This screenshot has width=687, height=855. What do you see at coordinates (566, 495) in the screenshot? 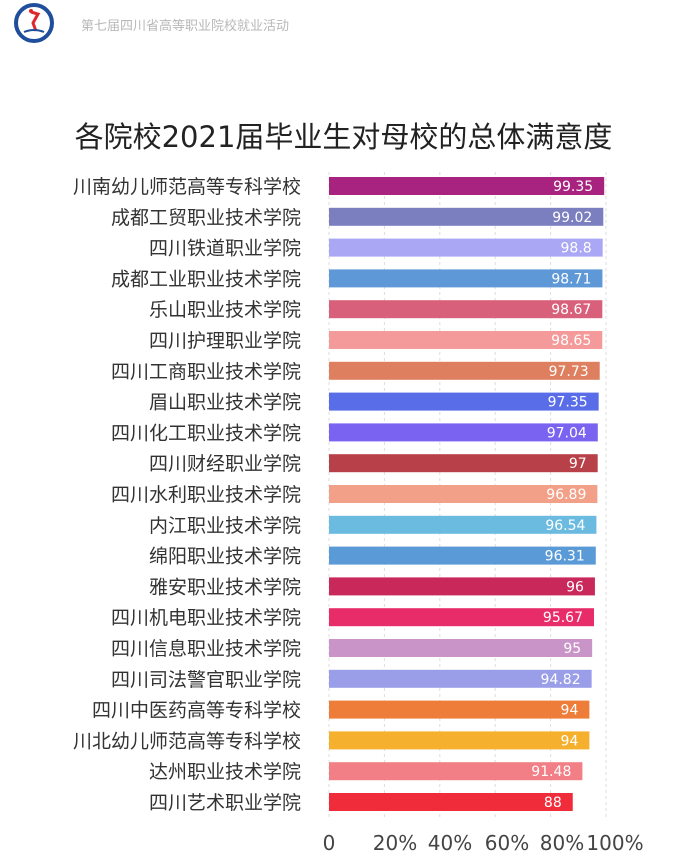
I see `data-label: 96.89` at bounding box center [566, 495].